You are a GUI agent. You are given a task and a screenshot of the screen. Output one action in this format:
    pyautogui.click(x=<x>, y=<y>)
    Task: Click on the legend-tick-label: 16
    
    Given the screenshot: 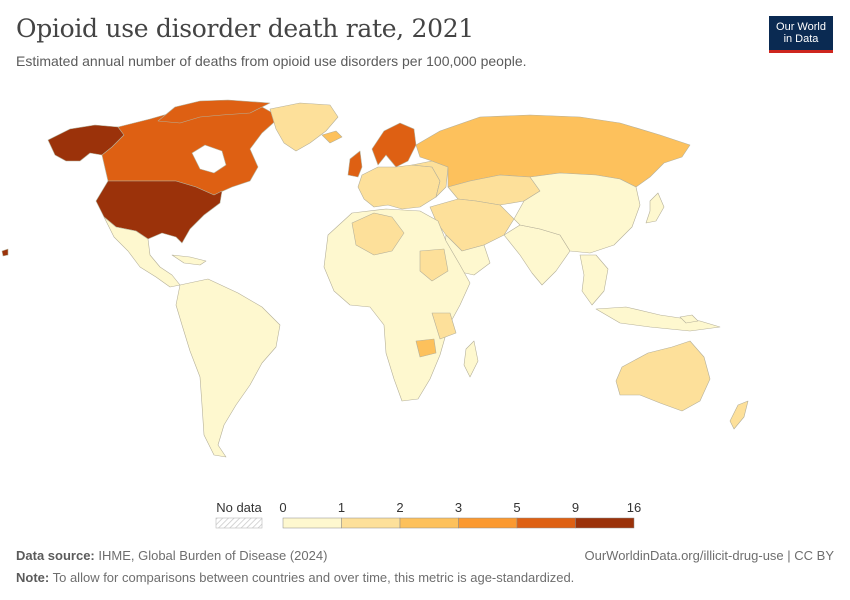 What is the action you would take?
    pyautogui.click(x=634, y=507)
    